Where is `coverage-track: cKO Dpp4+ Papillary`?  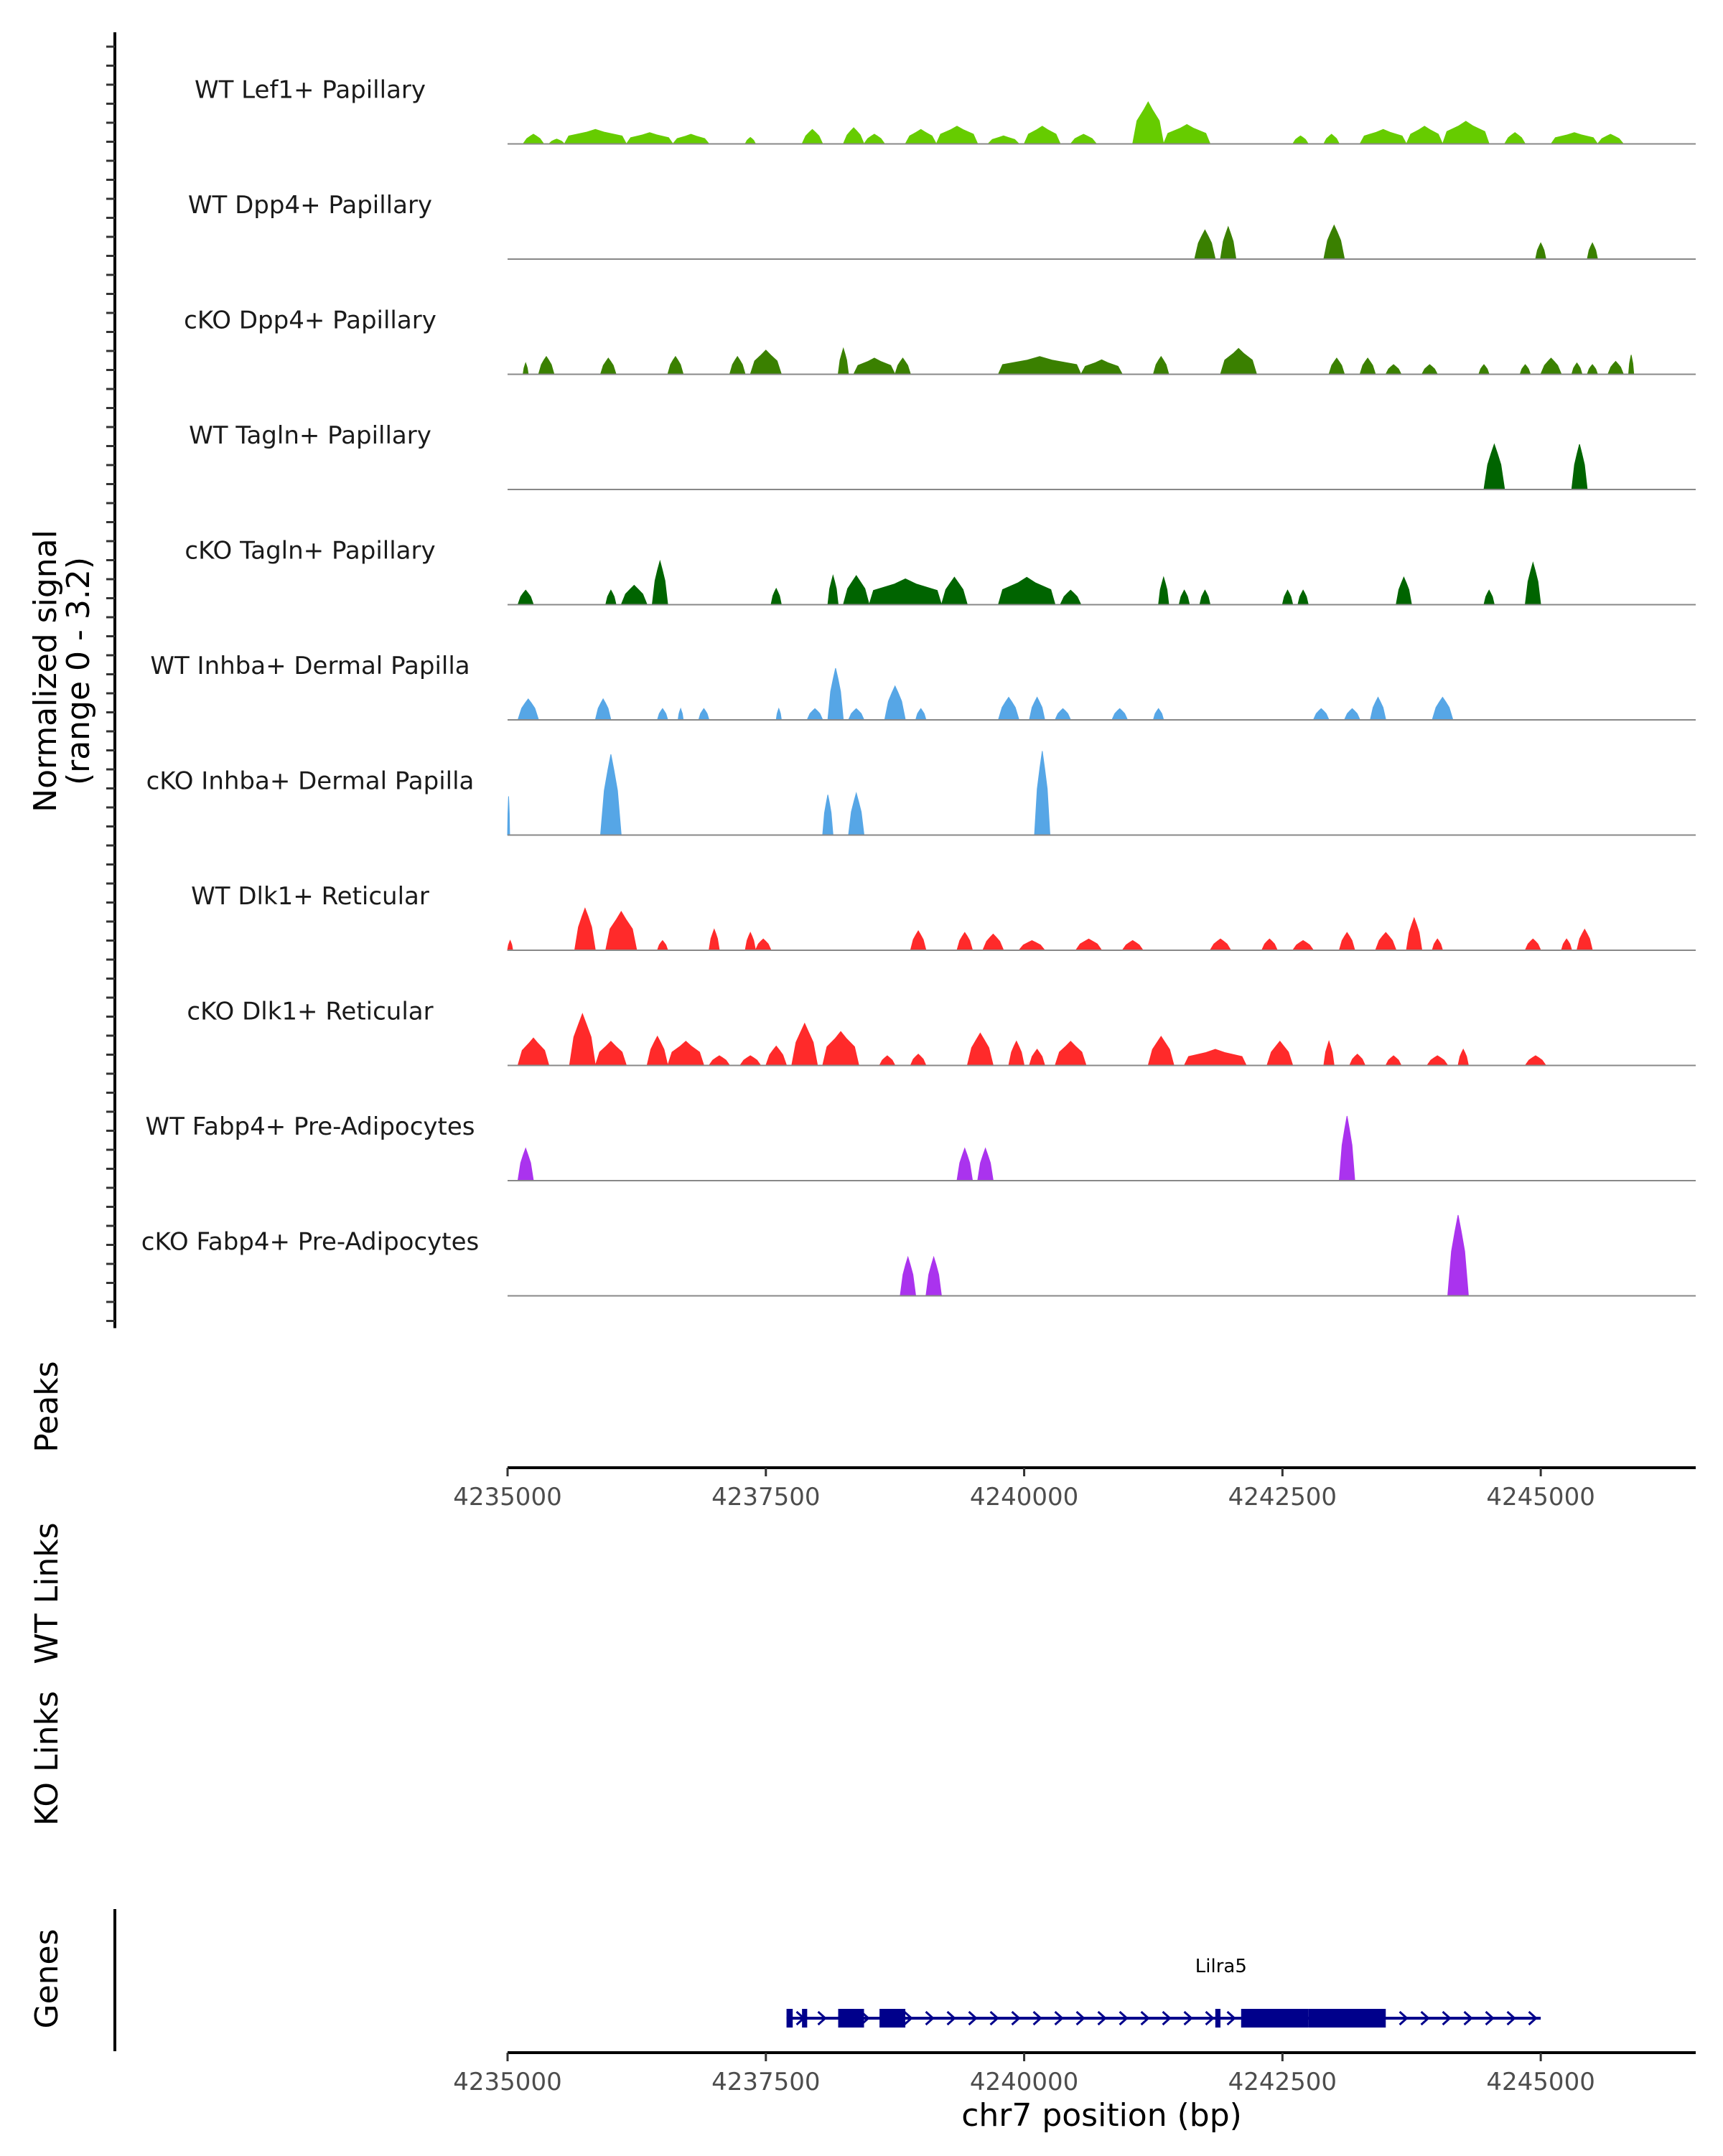
coverage-track: cKO Dpp4+ Papillary is located at coordinates (940, 340).